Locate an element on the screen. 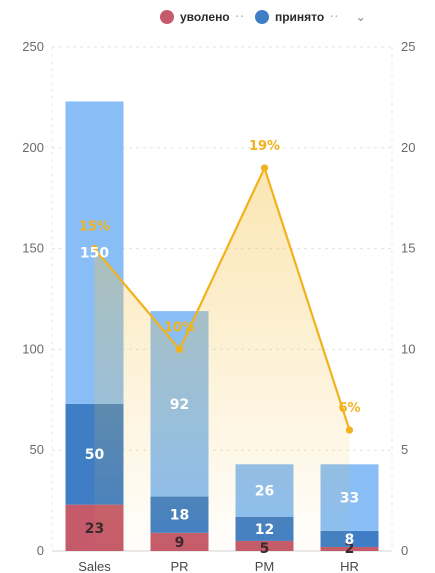 The height and width of the screenshot is (573, 435). y-right-tick-label: 25 is located at coordinates (408, 46).